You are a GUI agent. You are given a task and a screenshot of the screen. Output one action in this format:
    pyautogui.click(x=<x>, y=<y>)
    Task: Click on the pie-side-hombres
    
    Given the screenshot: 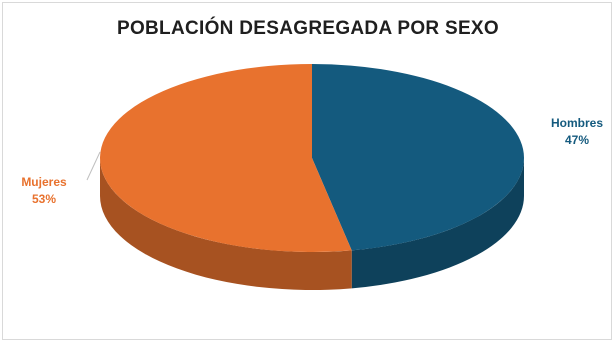 What is the action you would take?
    pyautogui.click(x=437, y=223)
    